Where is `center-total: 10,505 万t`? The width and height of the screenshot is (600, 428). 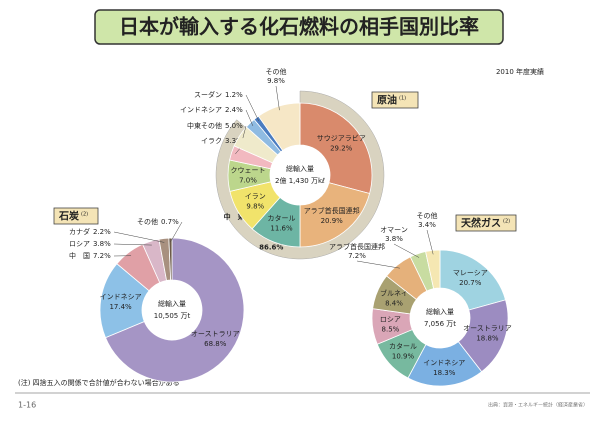
center-total: 10,505 万t is located at coordinates (172, 316).